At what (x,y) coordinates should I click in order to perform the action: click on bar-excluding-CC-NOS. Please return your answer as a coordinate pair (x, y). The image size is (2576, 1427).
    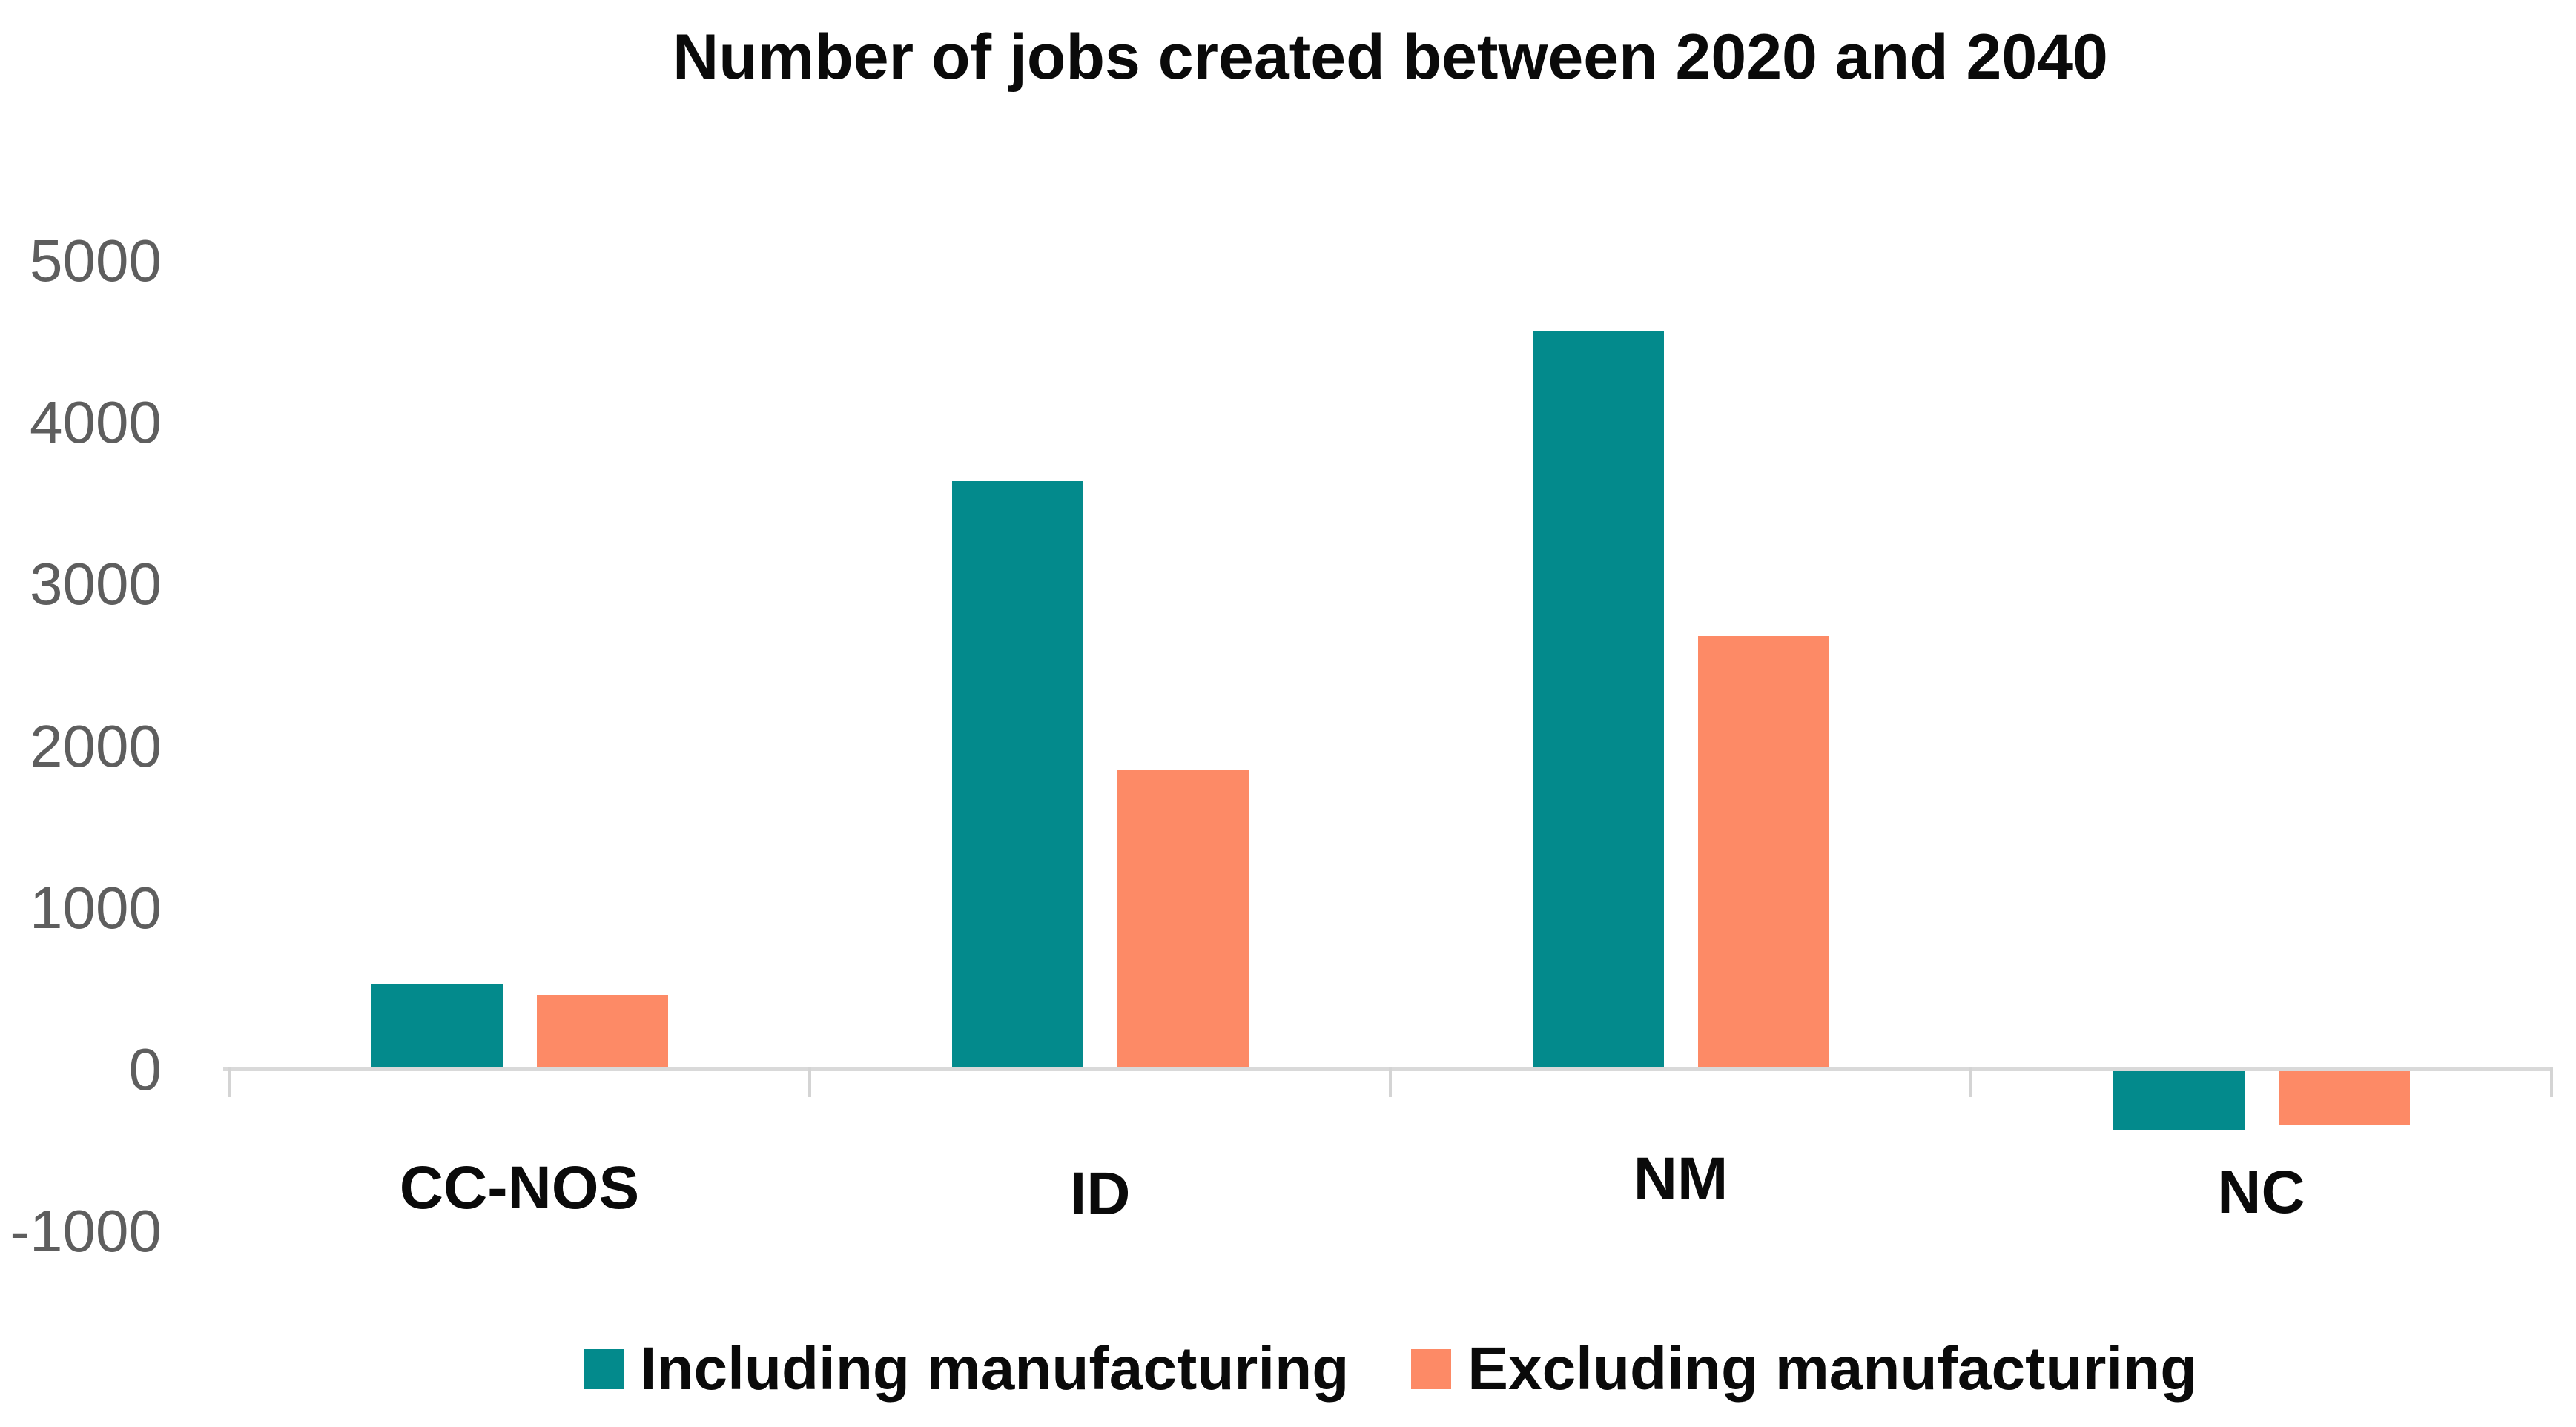
    Looking at the image, I should click on (602, 1032).